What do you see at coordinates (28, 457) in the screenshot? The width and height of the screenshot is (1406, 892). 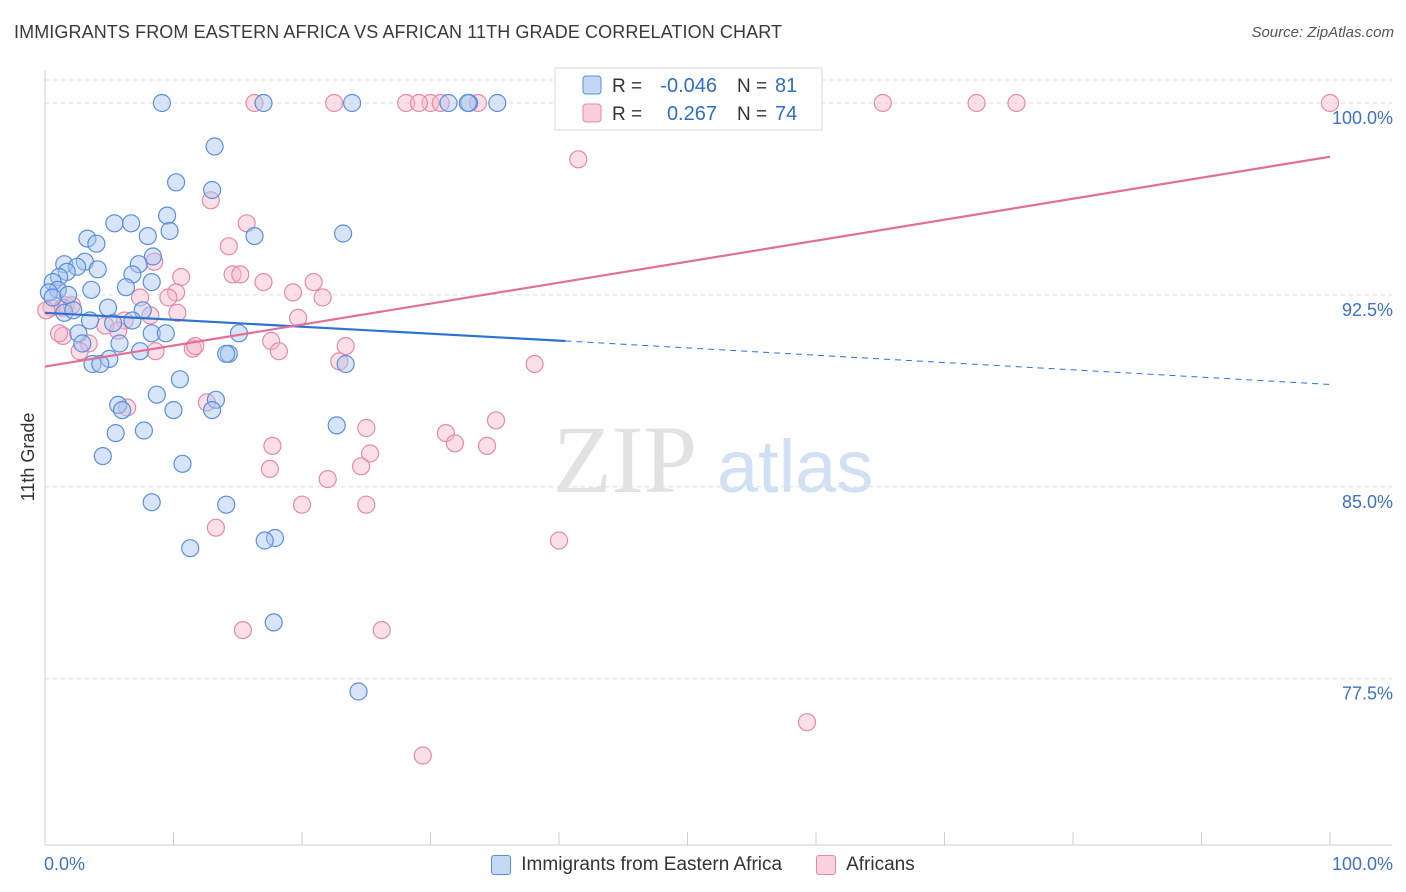 I see `y-axis-title: 11th Grade` at bounding box center [28, 457].